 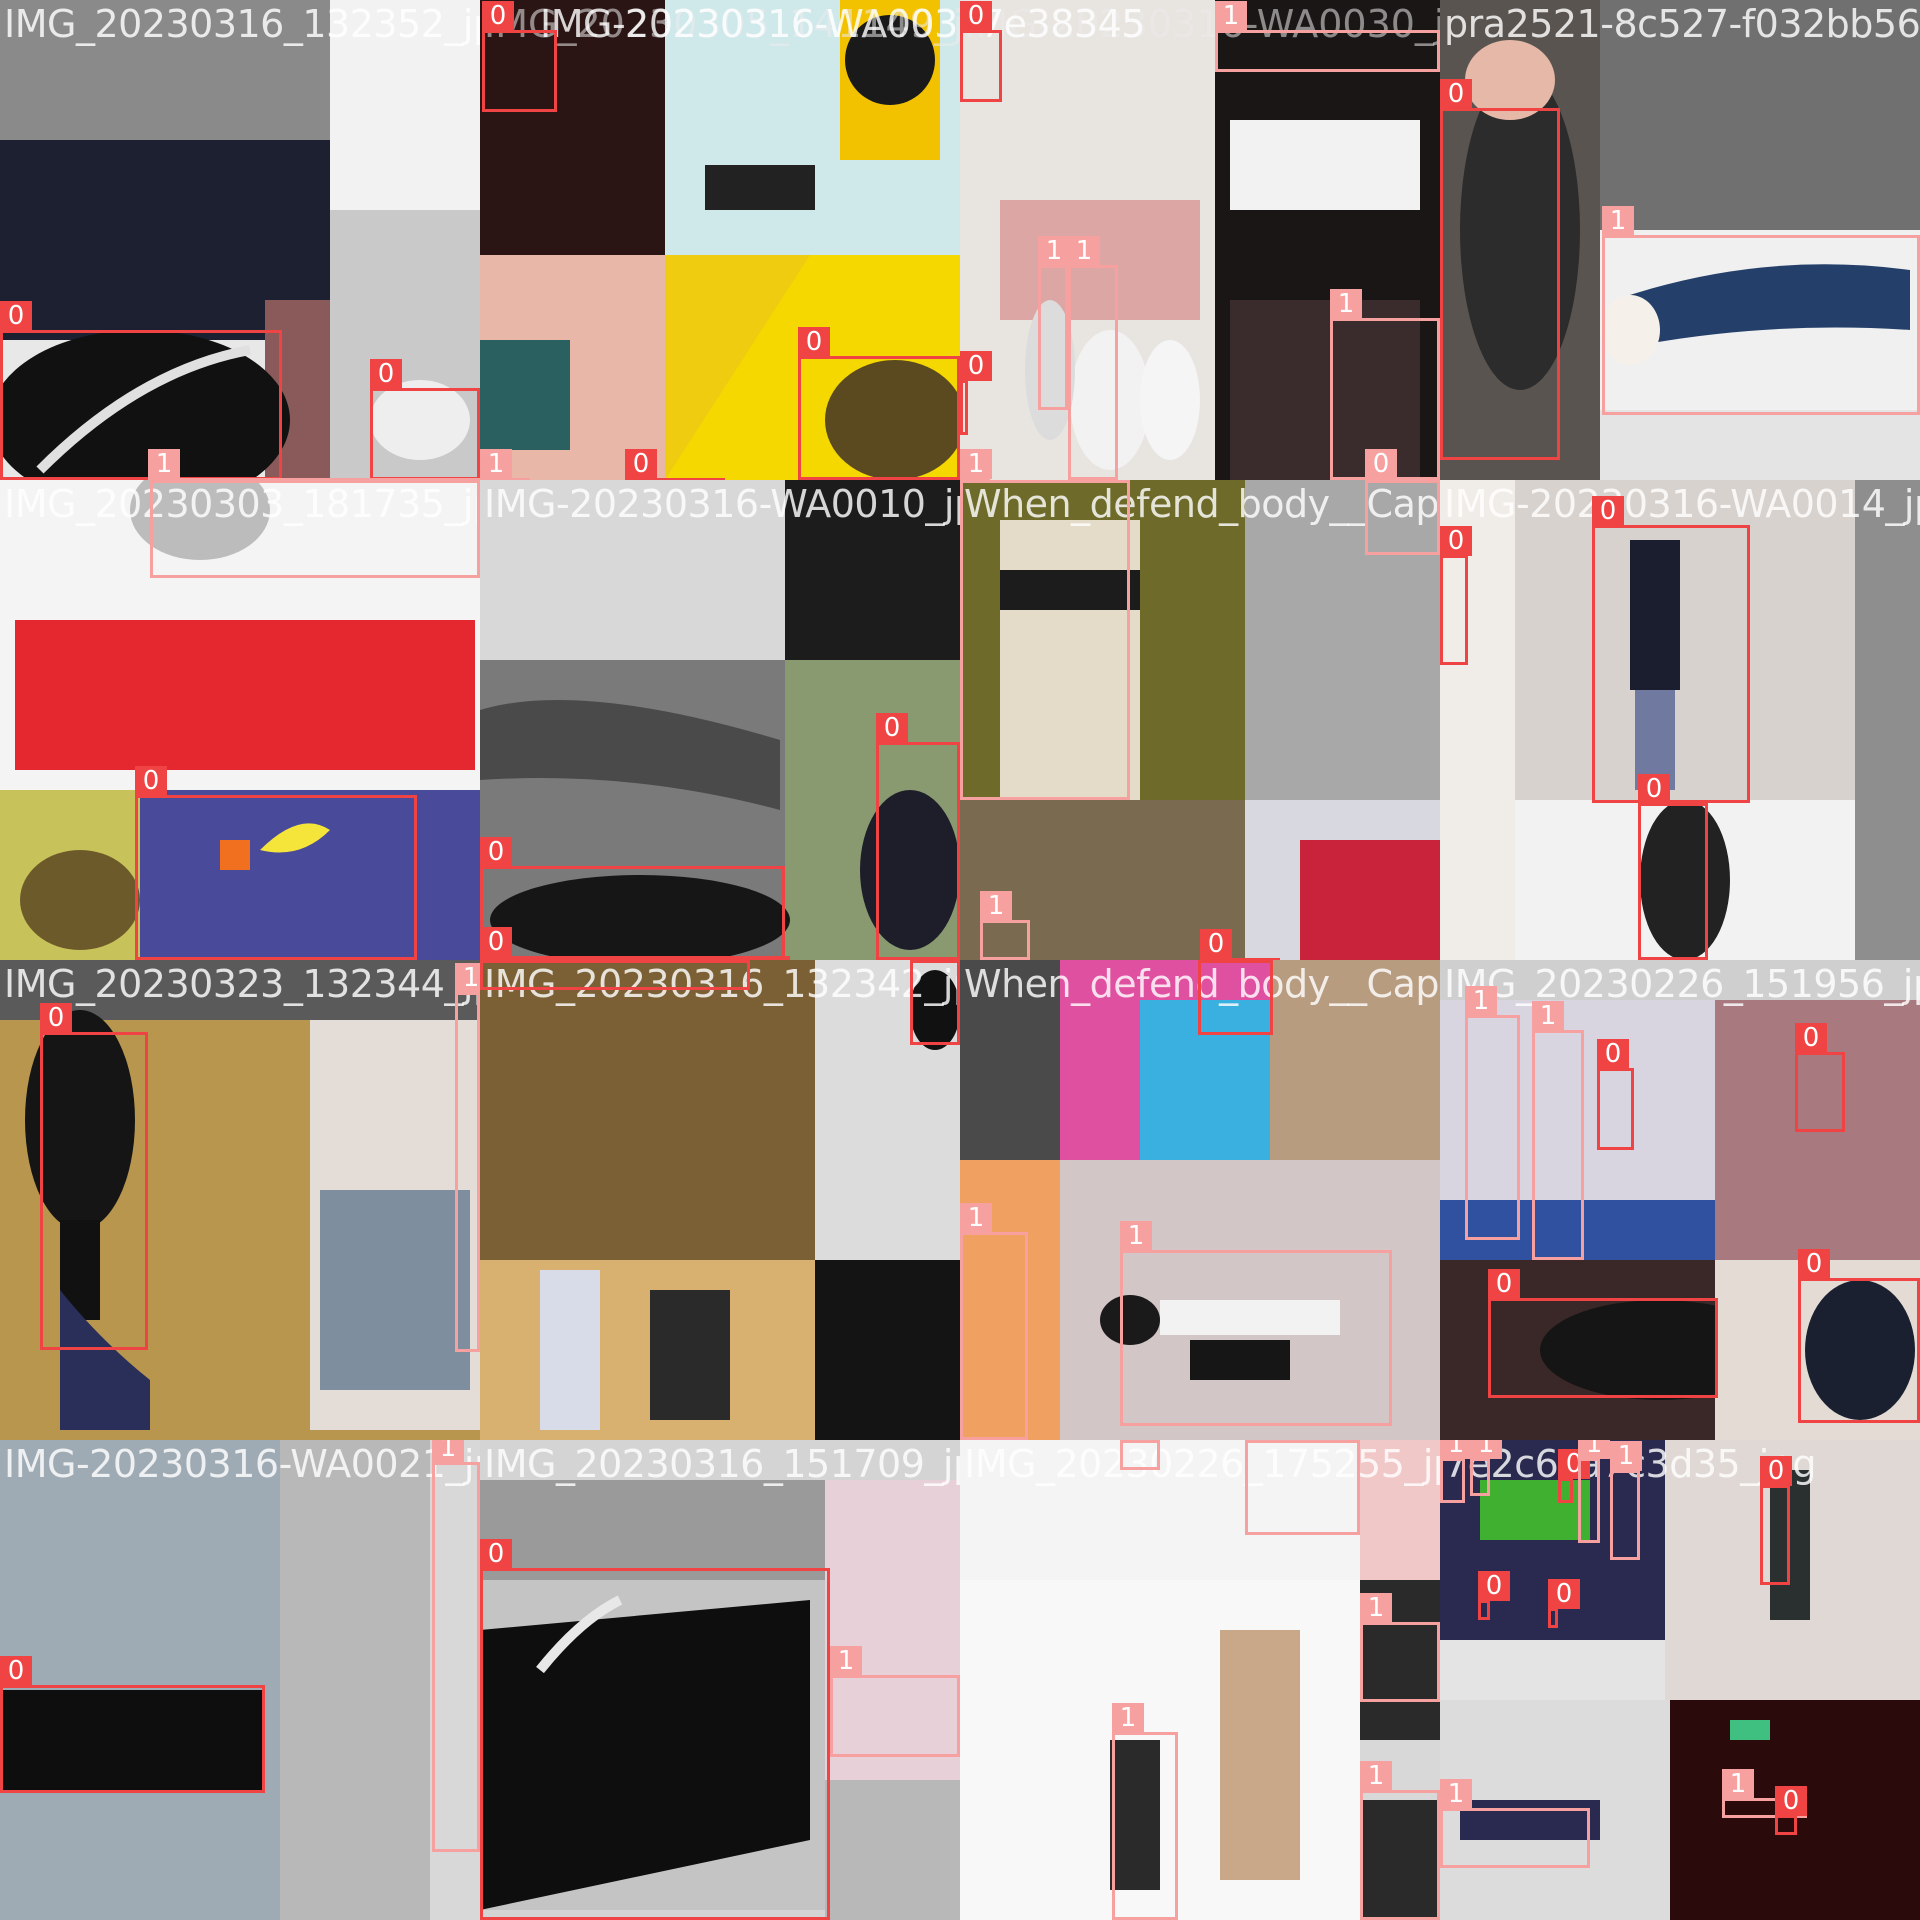 What do you see at coordinates (1200, 1680) in the screenshot?
I see `mosaic-tile: IMG_20230226_175255_jpg 1 1 1 1 1` at bounding box center [1200, 1680].